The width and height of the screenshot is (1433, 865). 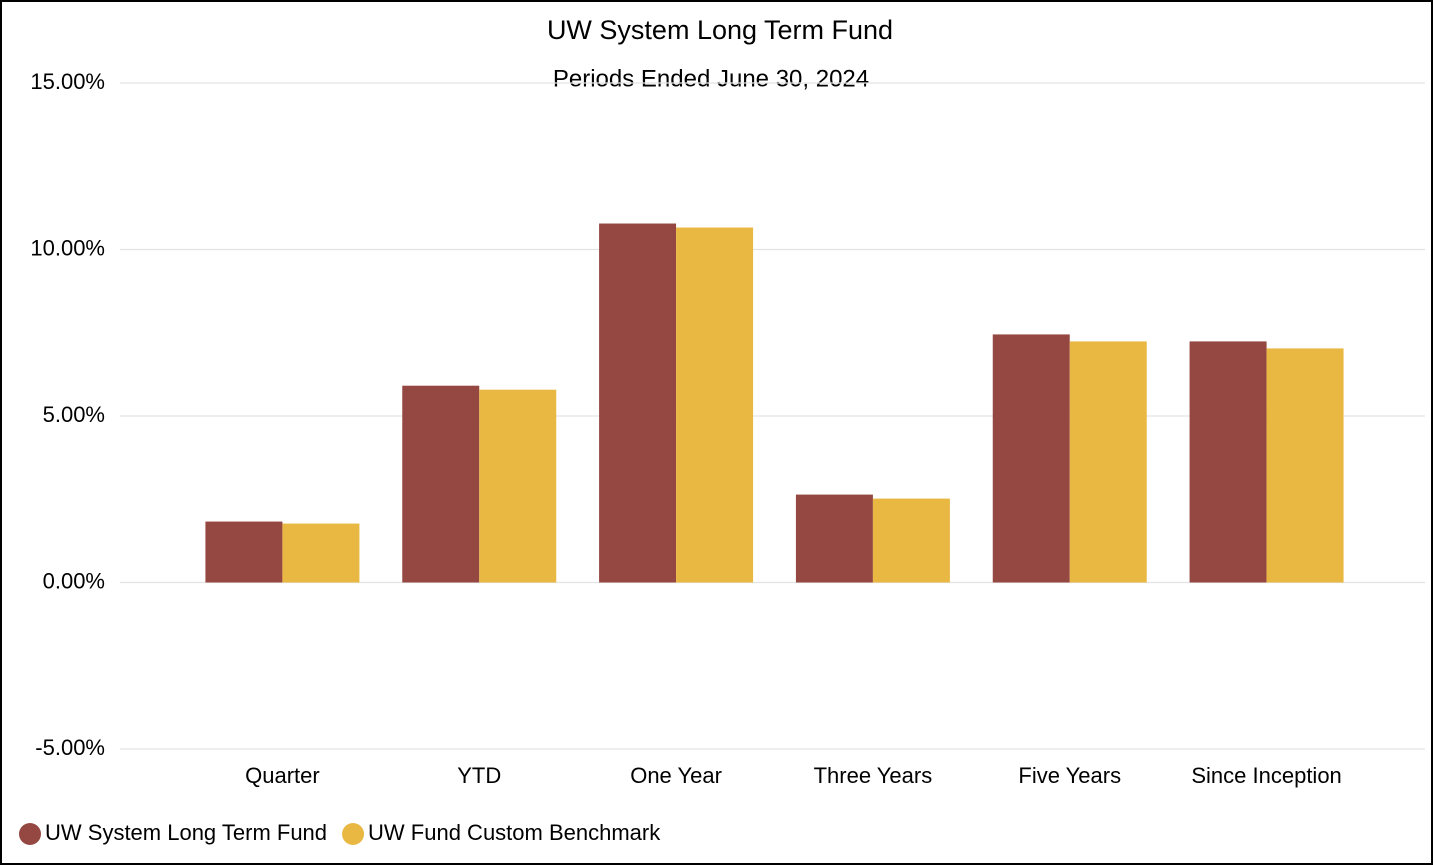 What do you see at coordinates (70, 747) in the screenshot?
I see `y-tick-label: -5.00%` at bounding box center [70, 747].